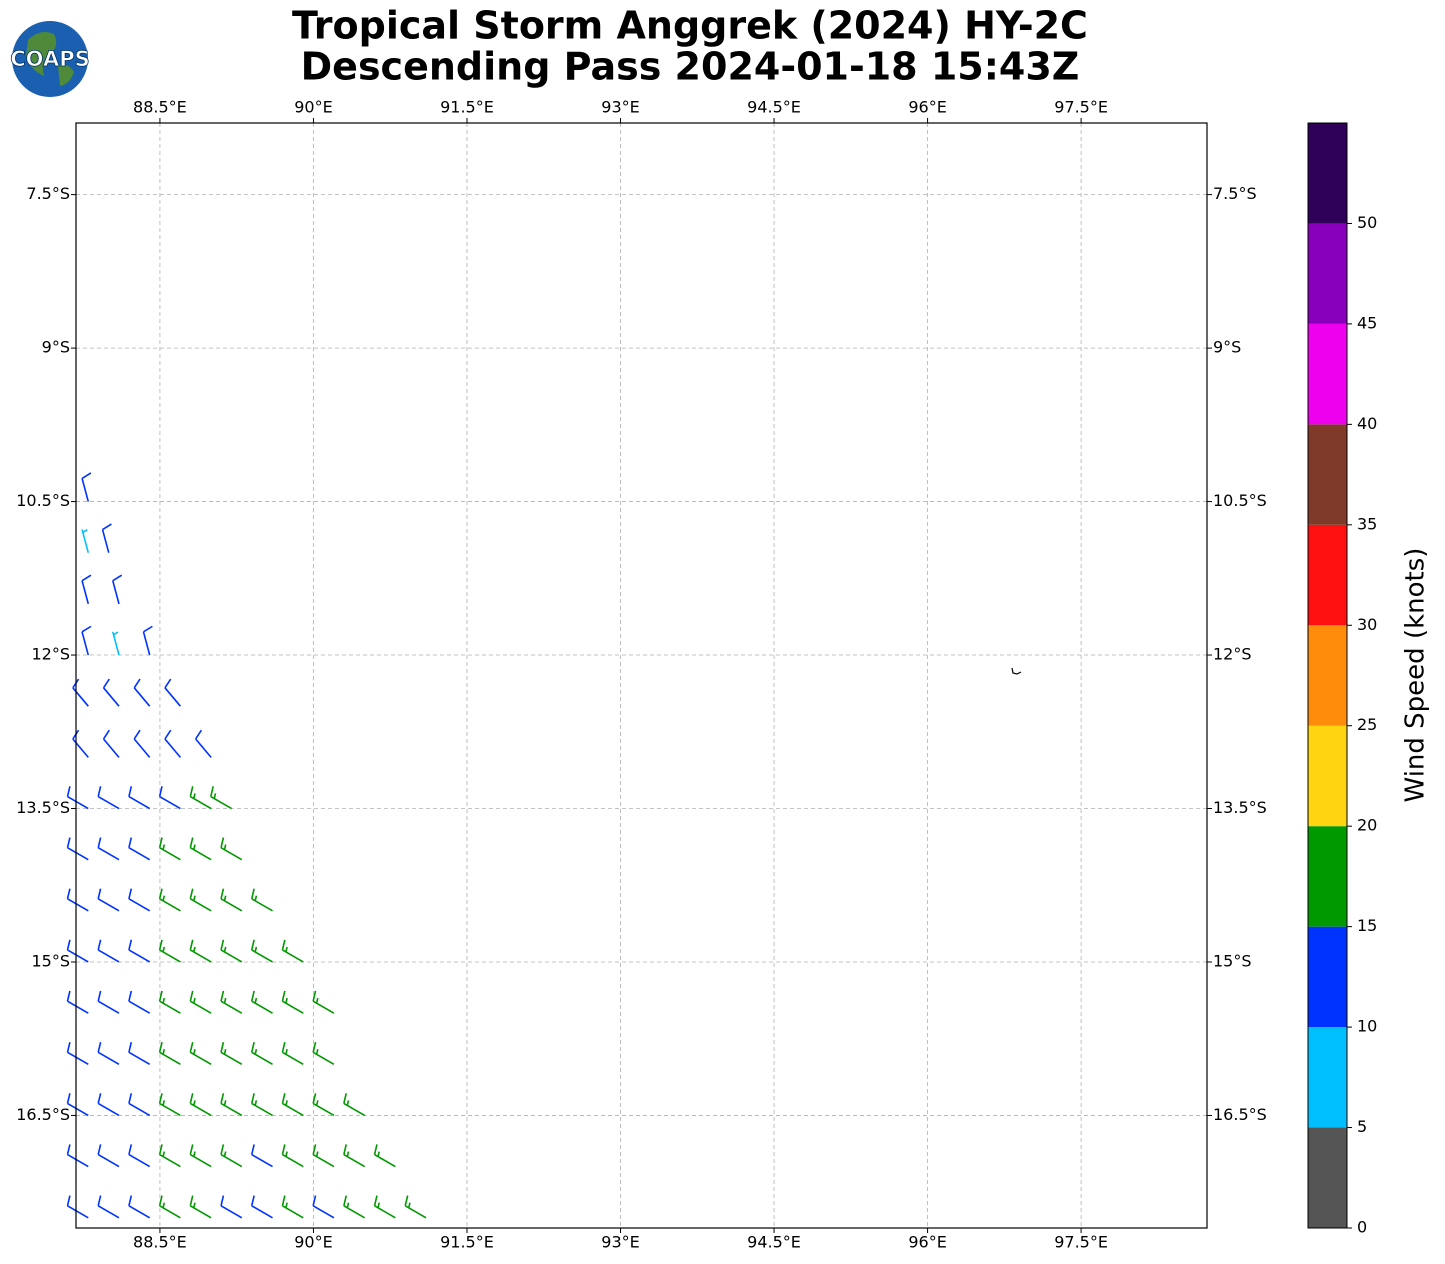  Describe the element at coordinates (1342, 679) in the screenshot. I see `colorbar: 0 5 10 15 20 25 30 35 40 45 50` at that location.